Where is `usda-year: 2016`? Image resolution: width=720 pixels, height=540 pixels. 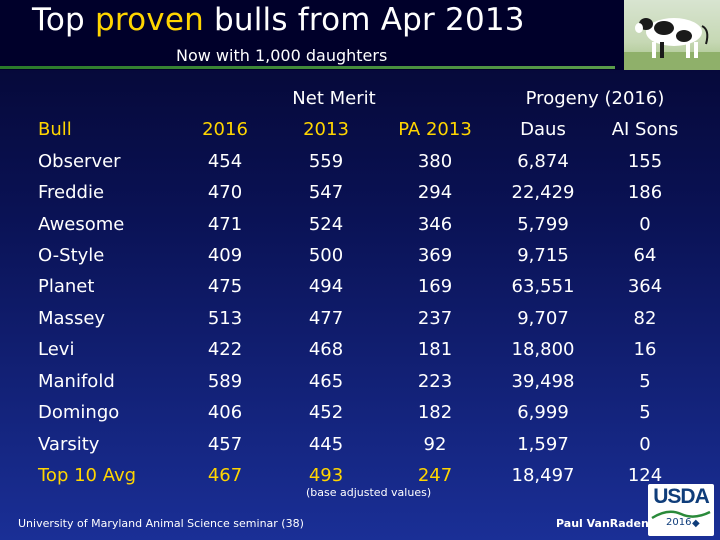
usda-year: 2016 is located at coordinates (679, 522).